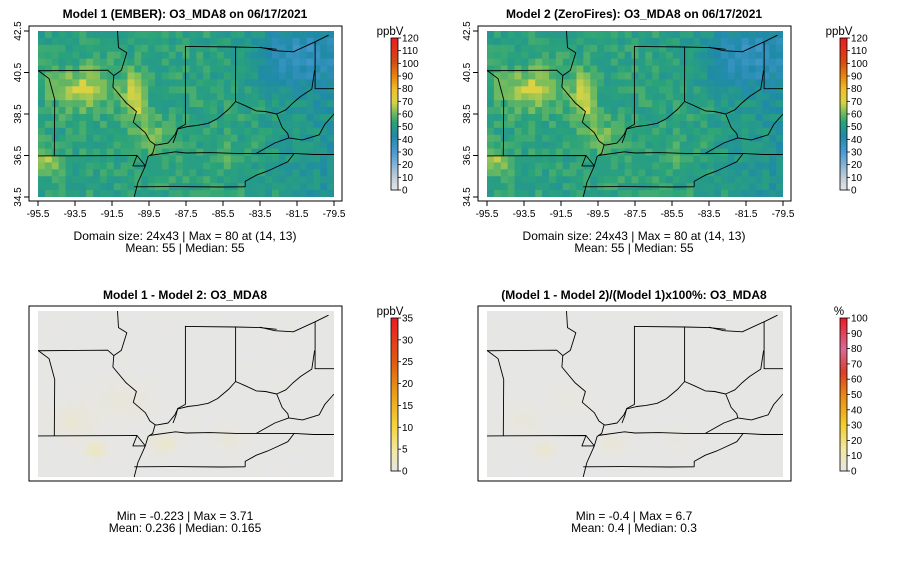 The height and width of the screenshot is (561, 900). Describe the element at coordinates (854, 472) in the screenshot. I see `colorbar-tick-label: 0` at that location.